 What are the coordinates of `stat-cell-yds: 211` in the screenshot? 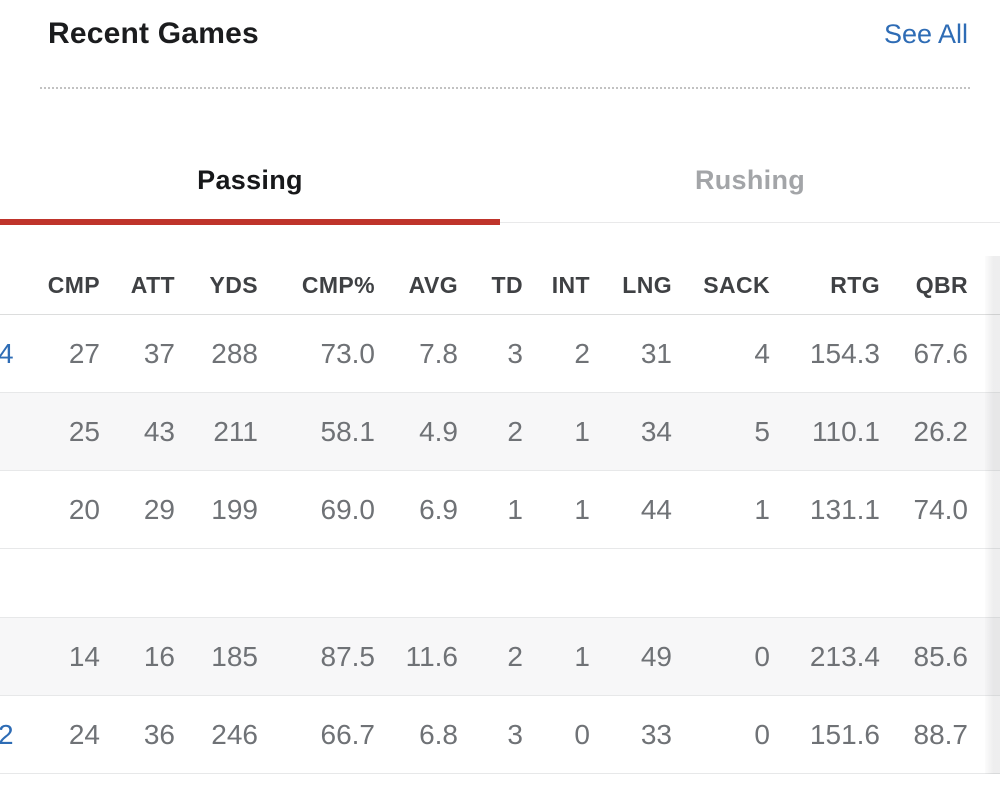 It's located at (235, 431).